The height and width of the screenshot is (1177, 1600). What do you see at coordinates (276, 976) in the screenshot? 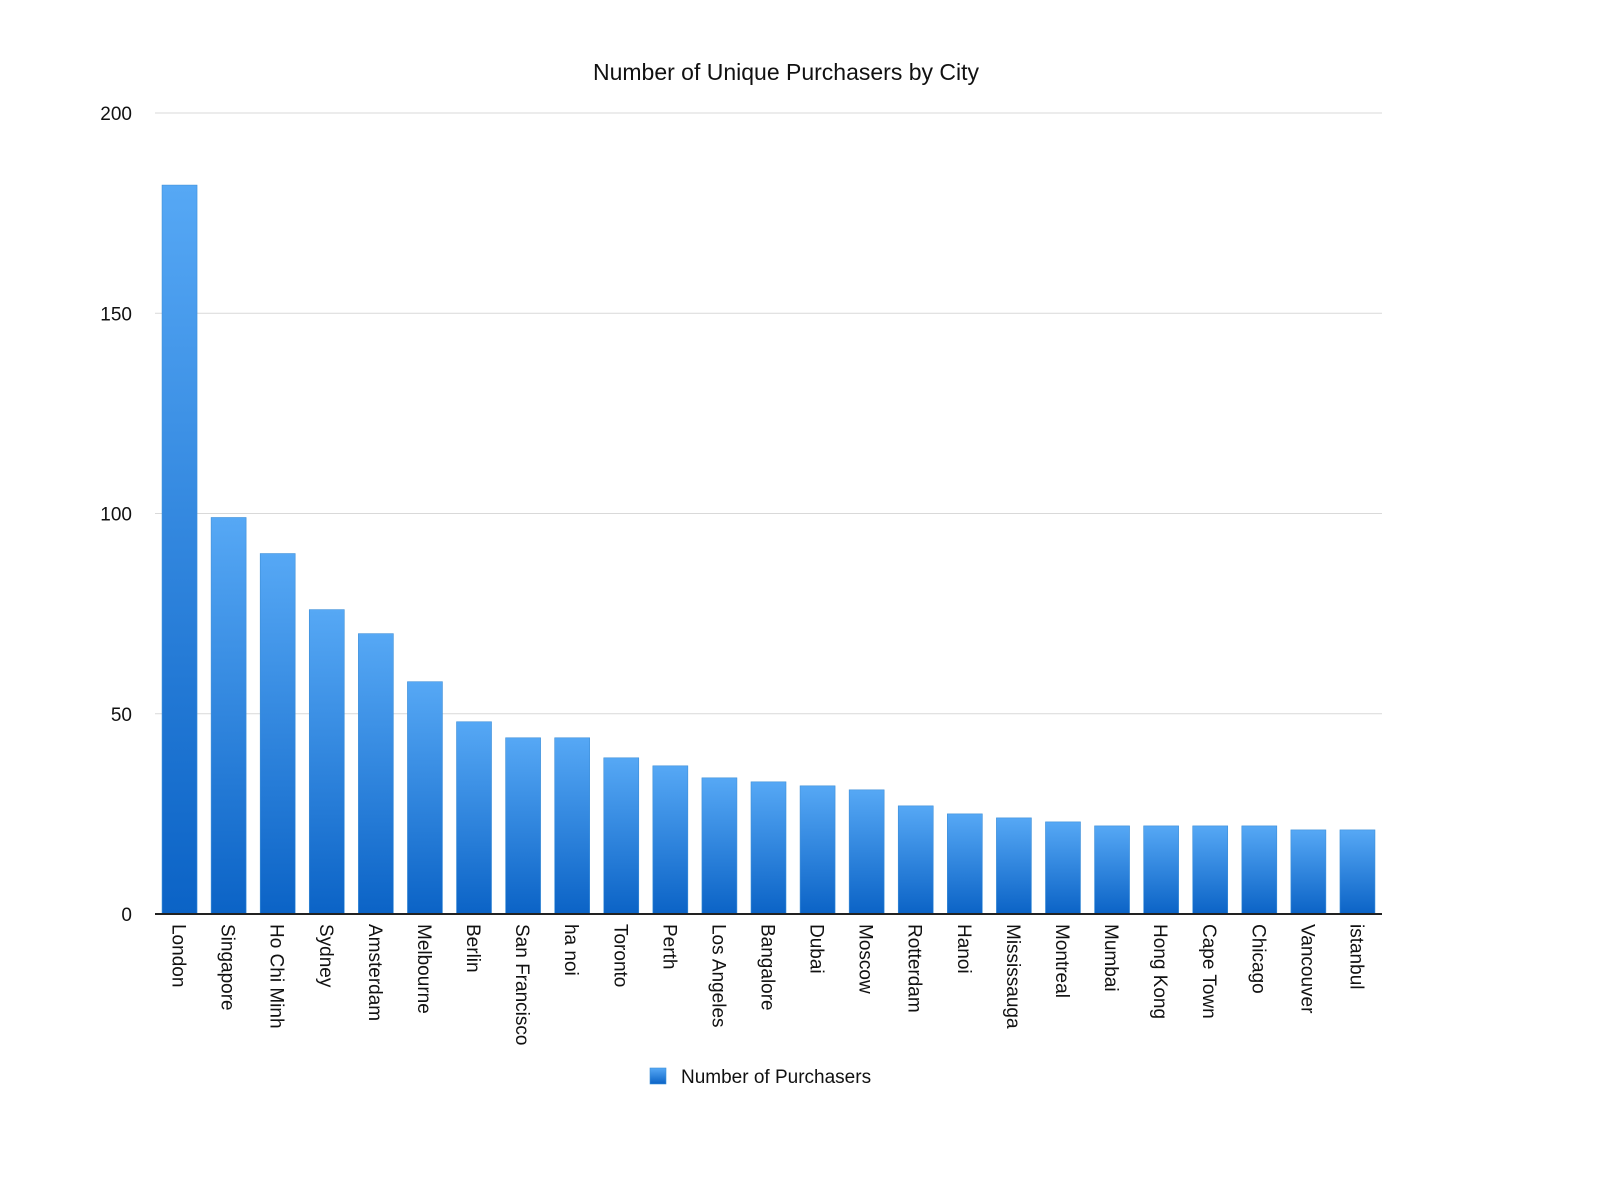
I see `x-tick-label: Ho Chi Minh` at bounding box center [276, 976].